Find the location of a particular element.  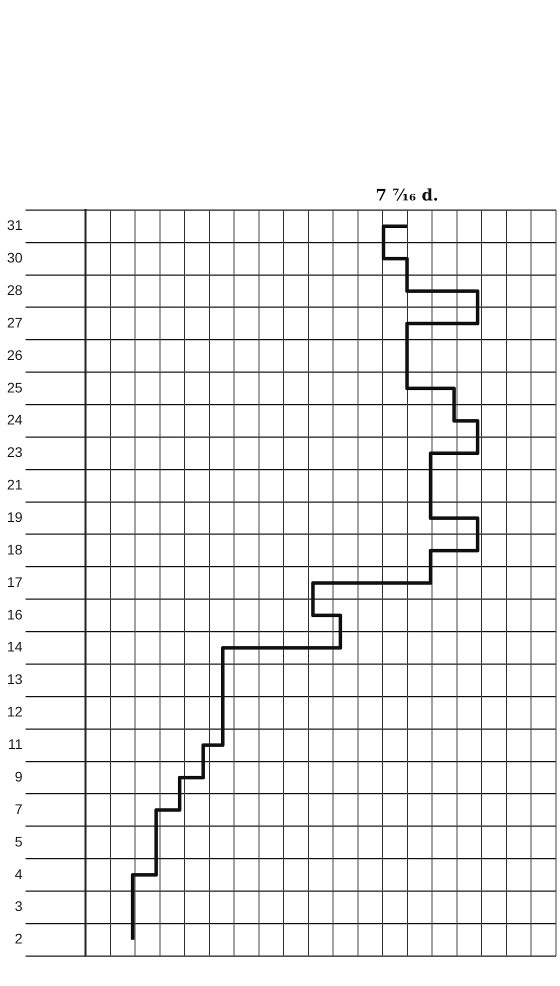

y-tick-label: 28 is located at coordinates (14, 290).